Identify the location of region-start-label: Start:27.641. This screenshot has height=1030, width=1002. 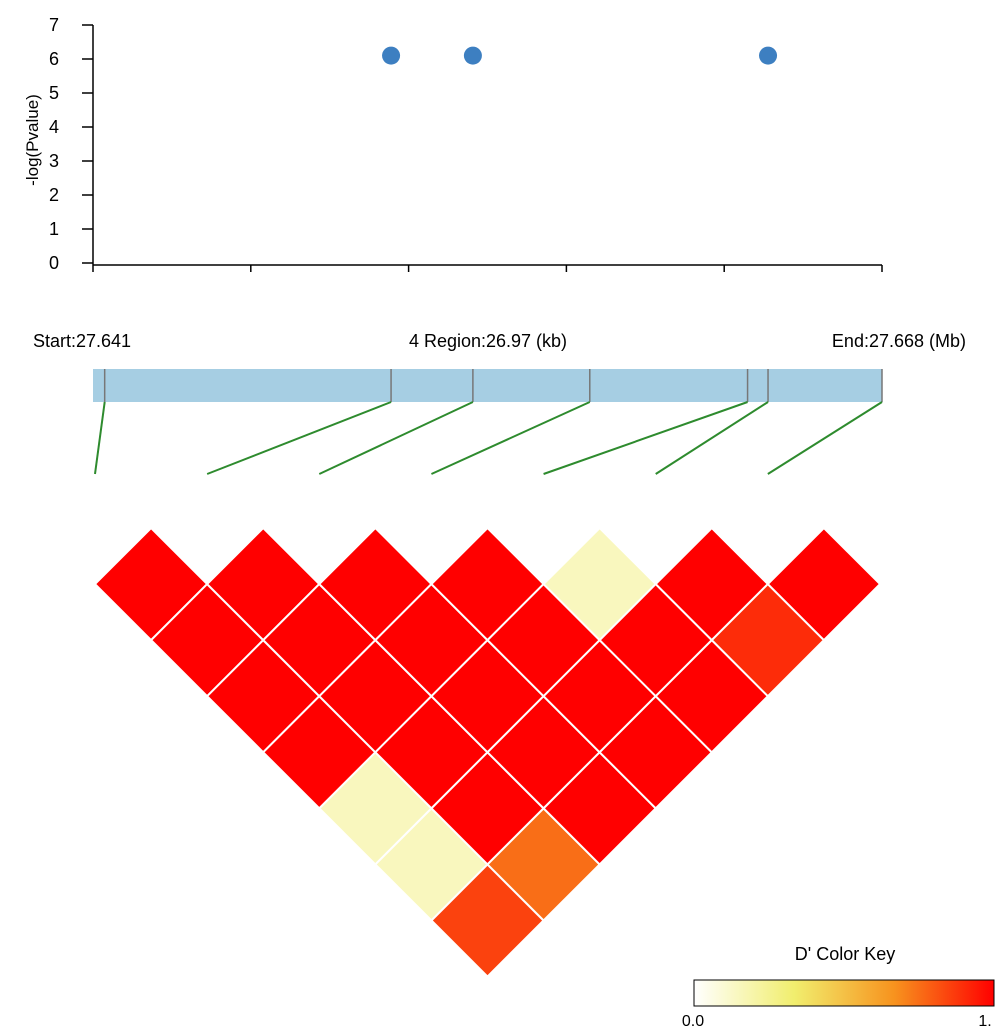
(82, 341).